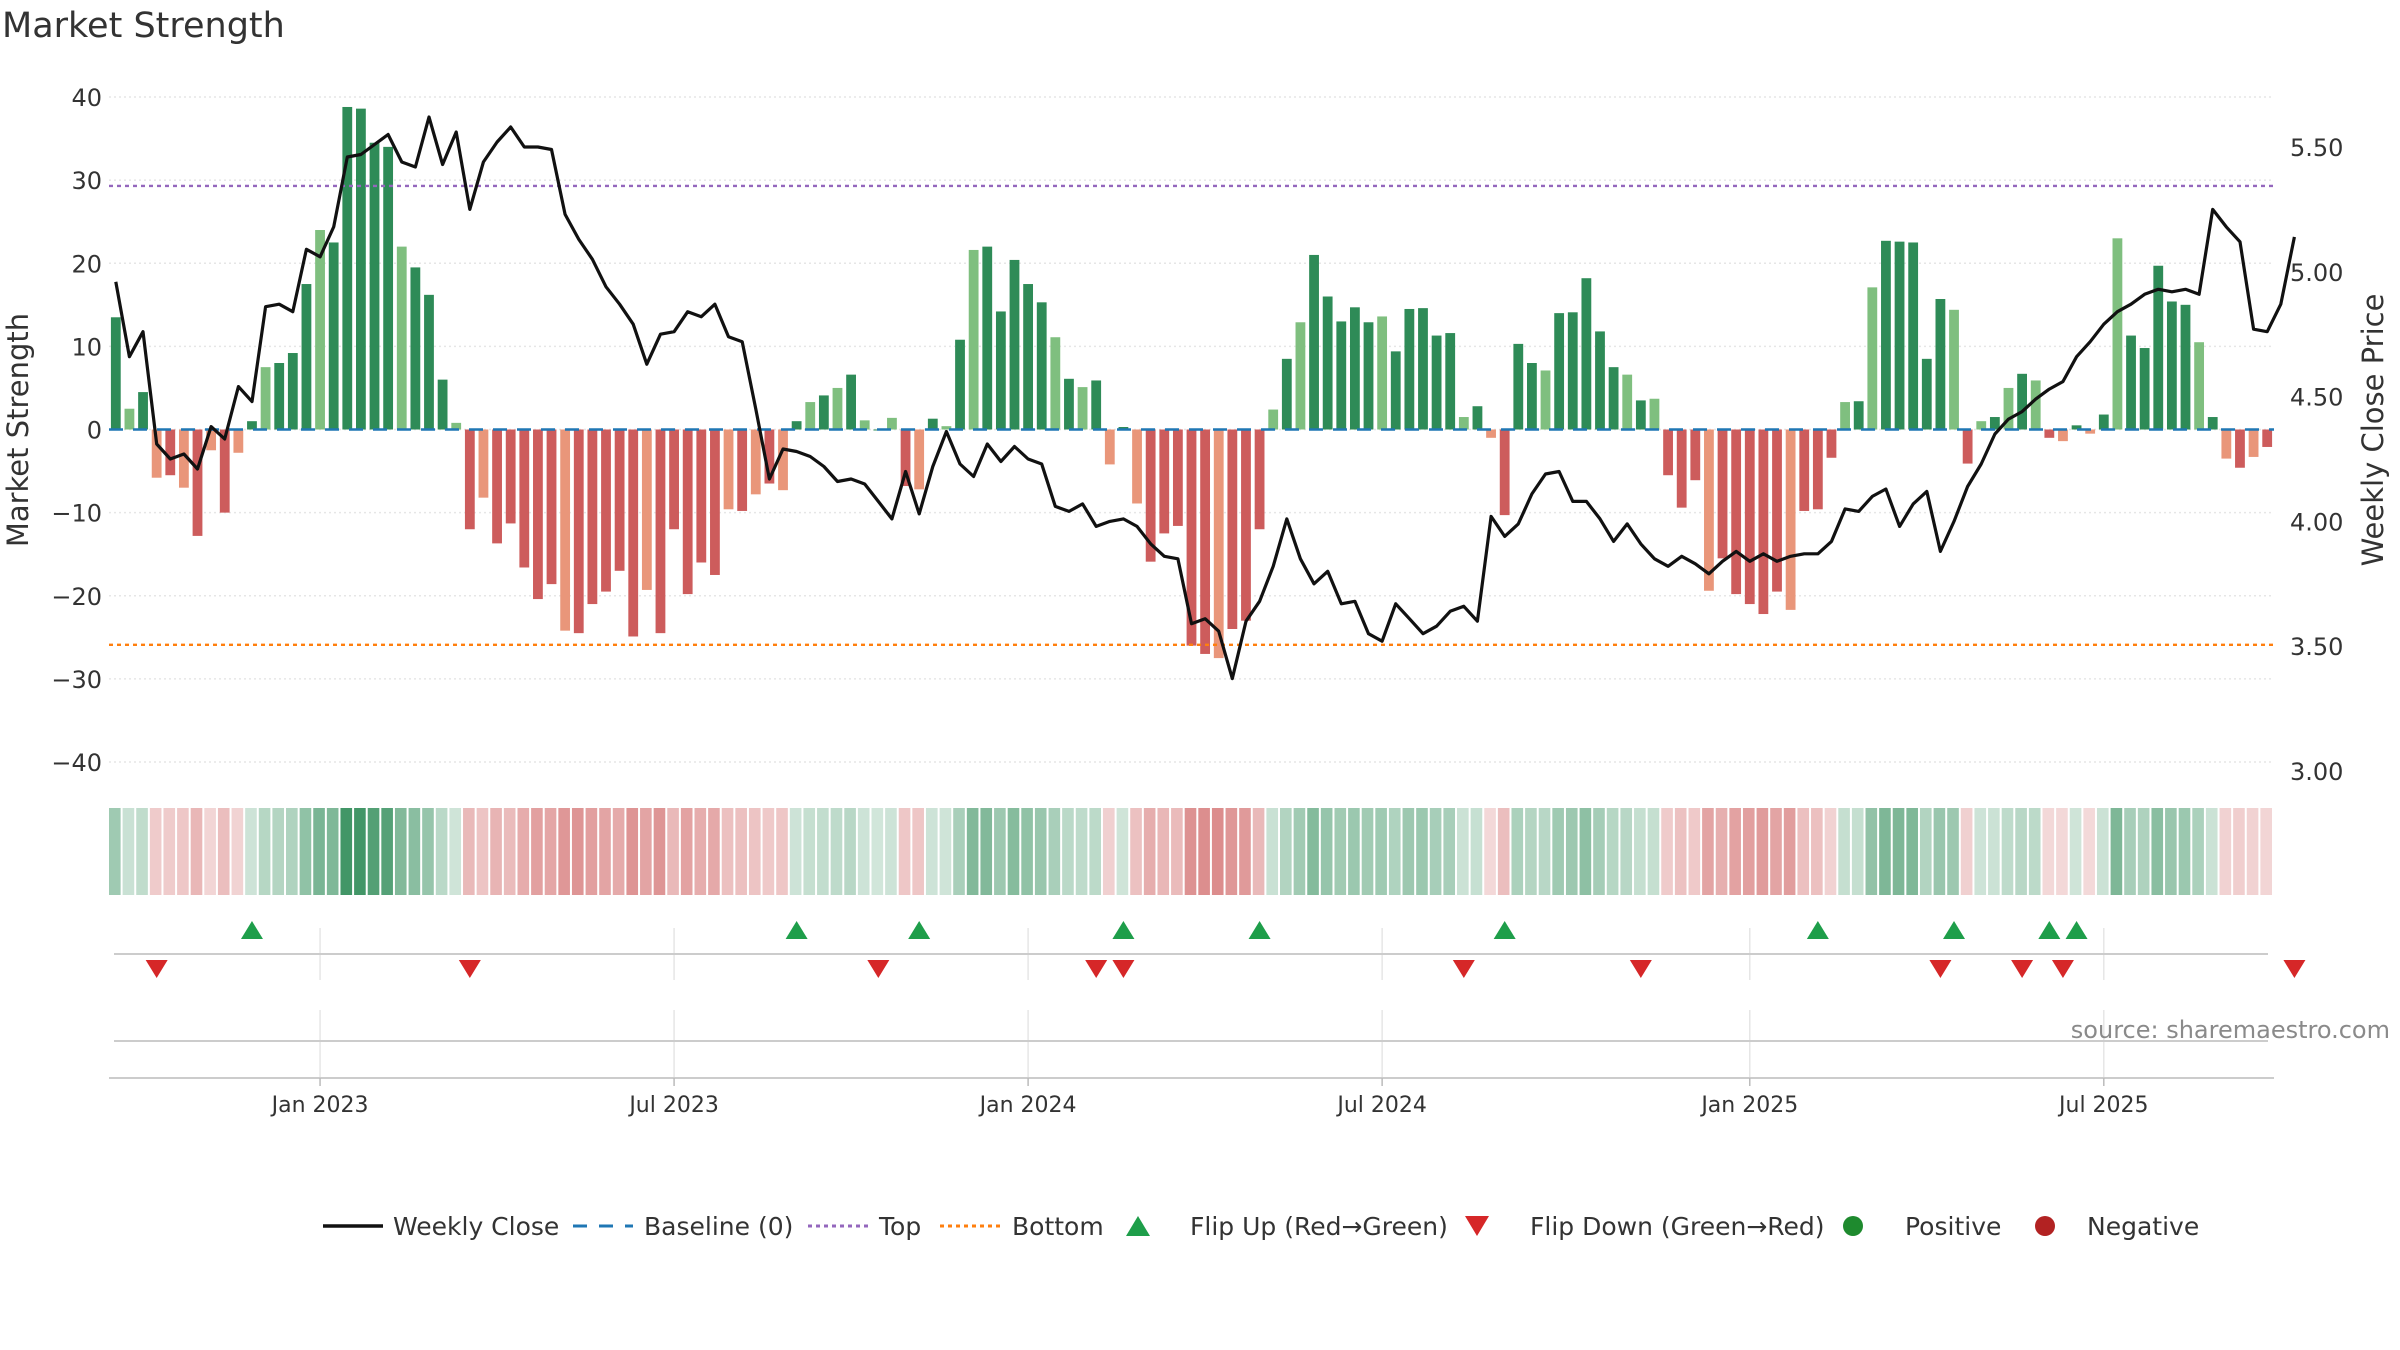 The width and height of the screenshot is (2400, 1350). I want to click on y2-tick-label: 5.00, so click(2316, 273).